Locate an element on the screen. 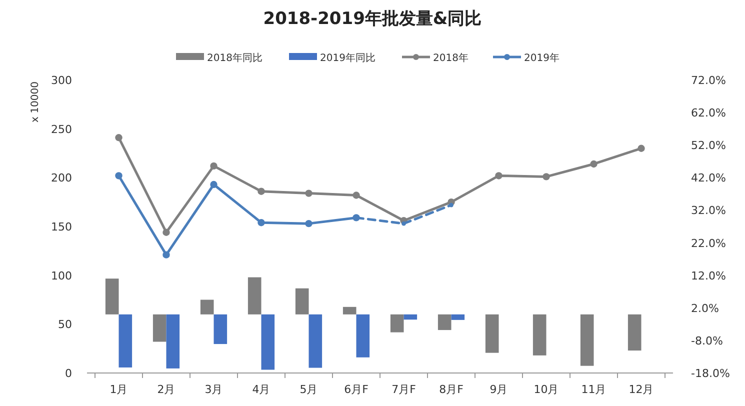 This screenshot has height=406, width=745. x-tick-label: 11月 is located at coordinates (593, 389).